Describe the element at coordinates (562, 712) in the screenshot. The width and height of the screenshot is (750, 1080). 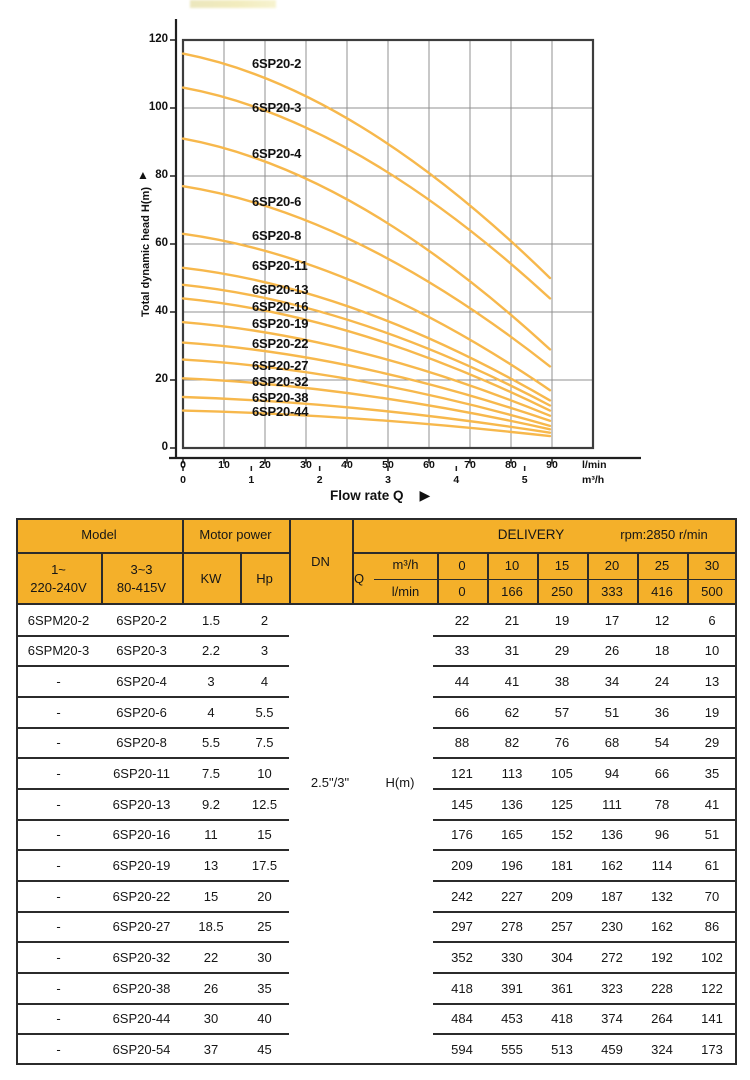
I see `cell-head-value: 57` at that location.